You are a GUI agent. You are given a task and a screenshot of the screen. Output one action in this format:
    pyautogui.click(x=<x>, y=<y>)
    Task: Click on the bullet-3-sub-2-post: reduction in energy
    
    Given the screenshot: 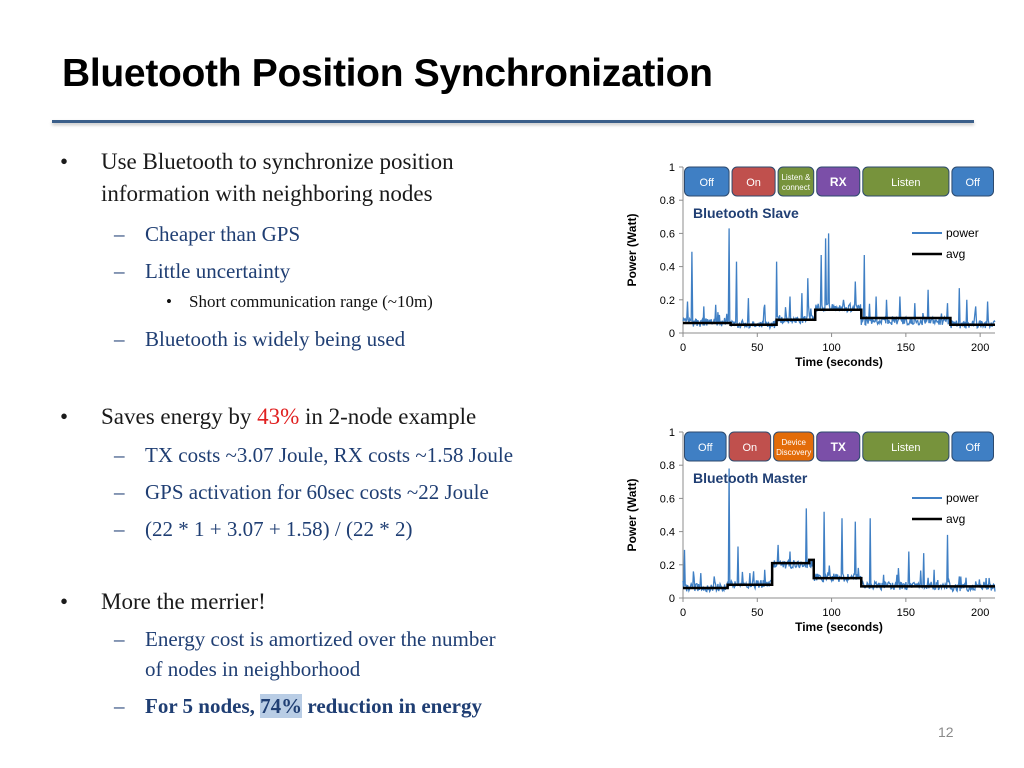 What is the action you would take?
    pyautogui.click(x=392, y=706)
    